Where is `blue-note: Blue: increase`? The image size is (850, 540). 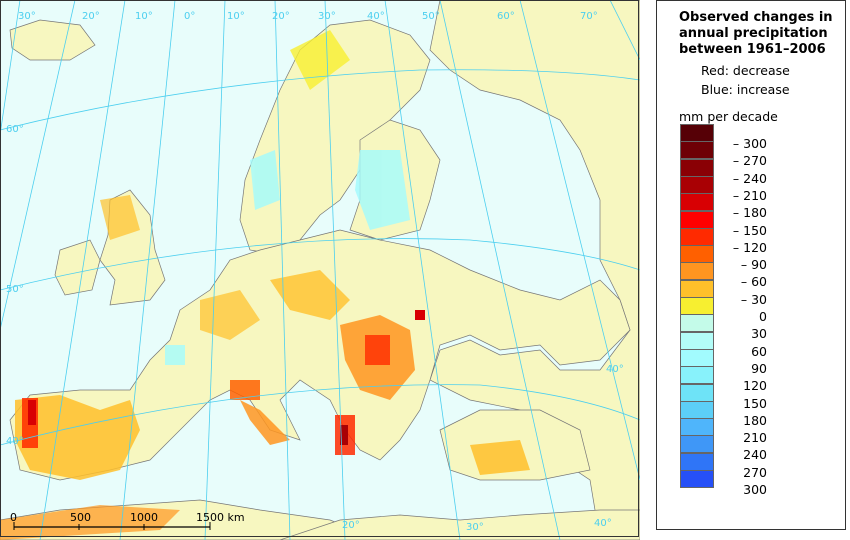 blue-note: Blue: increase is located at coordinates (745, 89).